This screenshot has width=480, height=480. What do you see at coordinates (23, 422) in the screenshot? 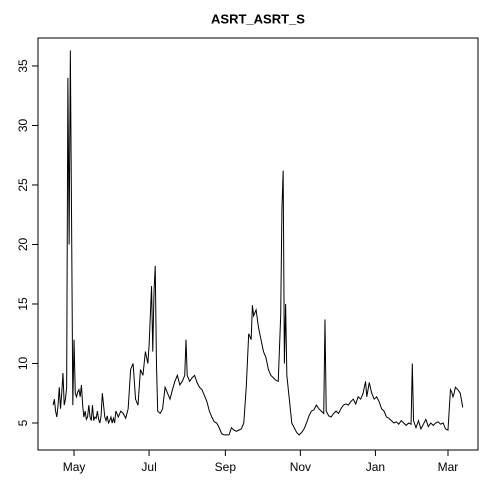
I see `y-tick-label: 5` at bounding box center [23, 422].